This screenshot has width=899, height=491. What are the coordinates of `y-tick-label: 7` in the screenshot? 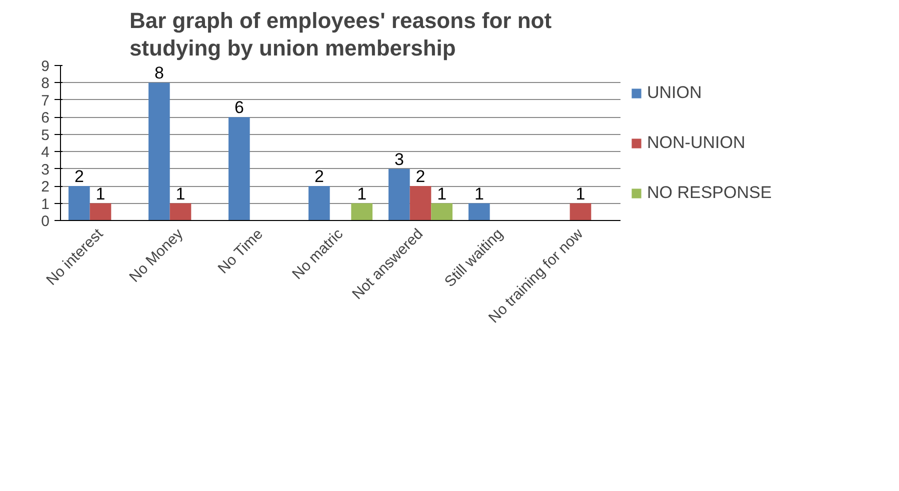 It's located at (45, 101).